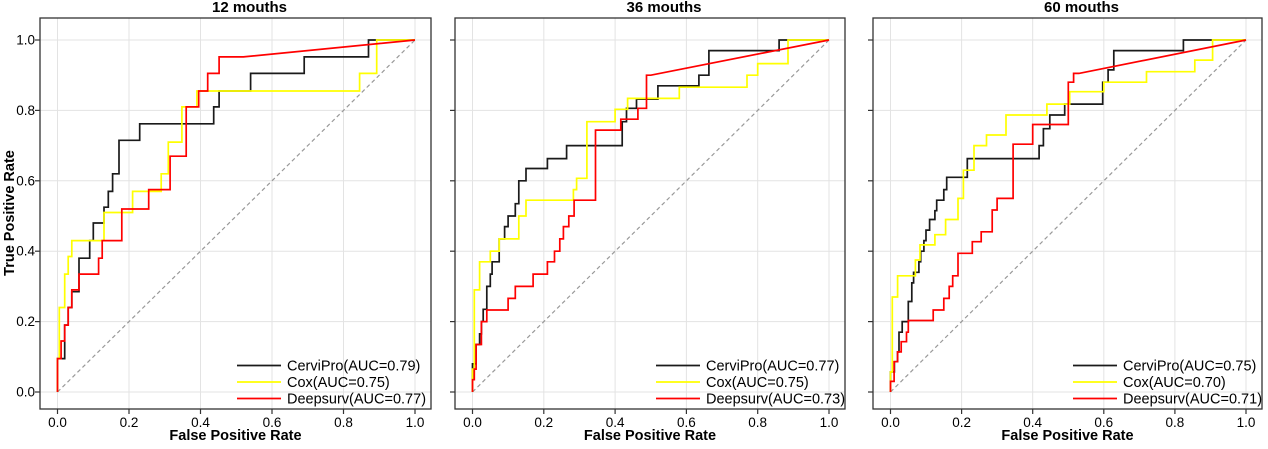 Image resolution: width=1268 pixels, height=449 pixels. I want to click on y-tick-label: 1.0, so click(25, 40).